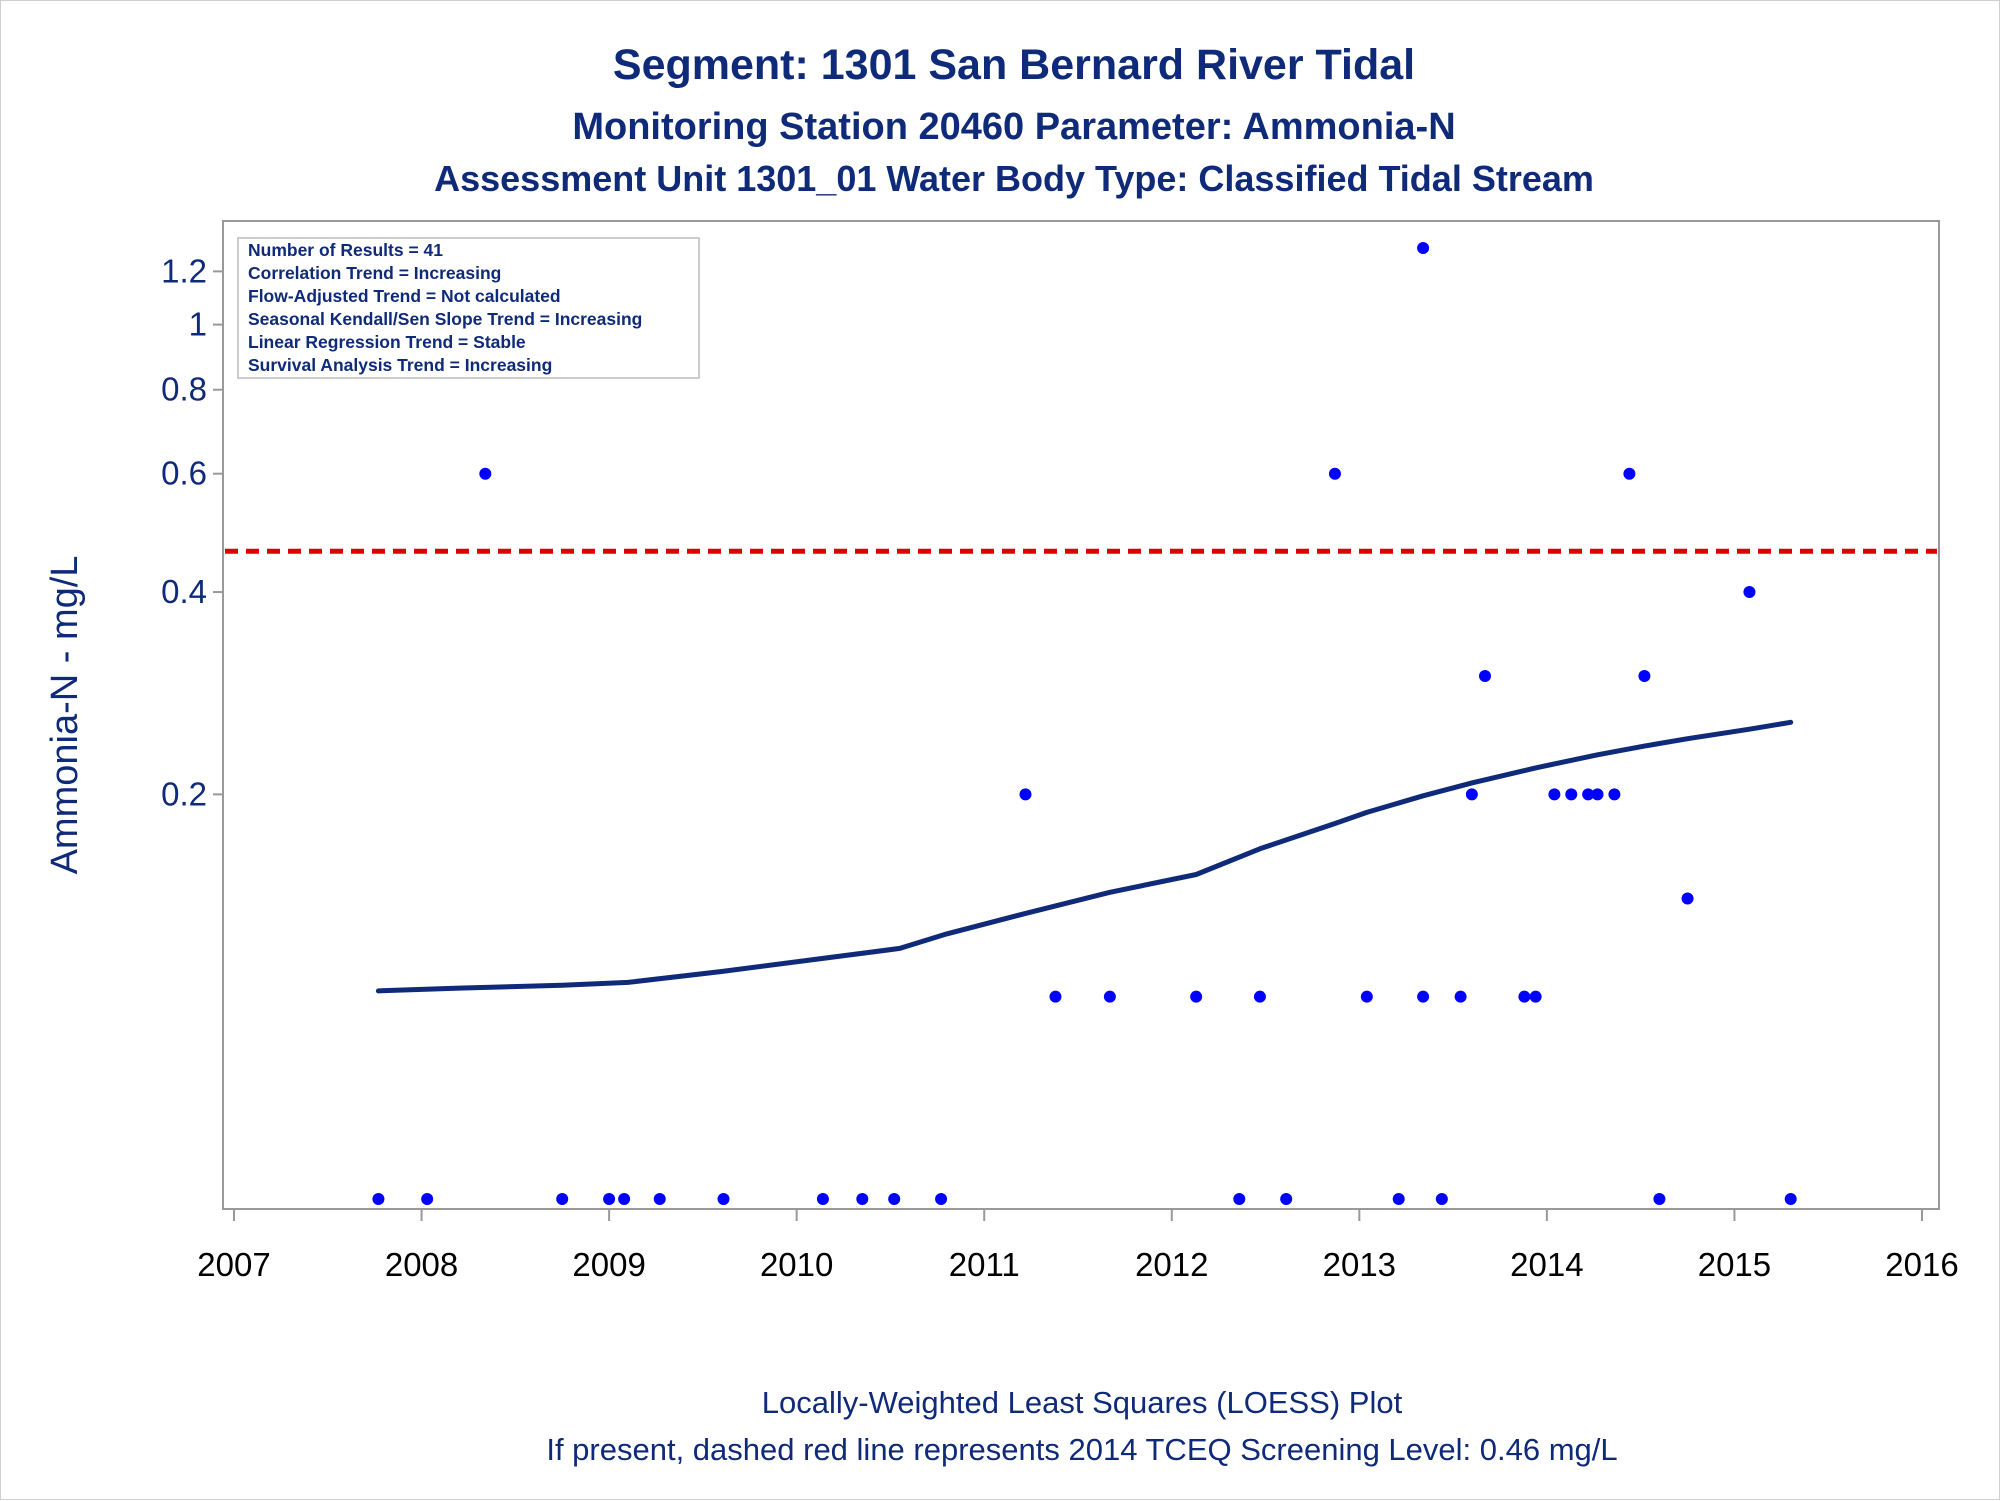 This screenshot has height=1501, width=2000. Describe the element at coordinates (387, 342) in the screenshot. I see `stats-line: Linear Regression Trend = Stable` at that location.